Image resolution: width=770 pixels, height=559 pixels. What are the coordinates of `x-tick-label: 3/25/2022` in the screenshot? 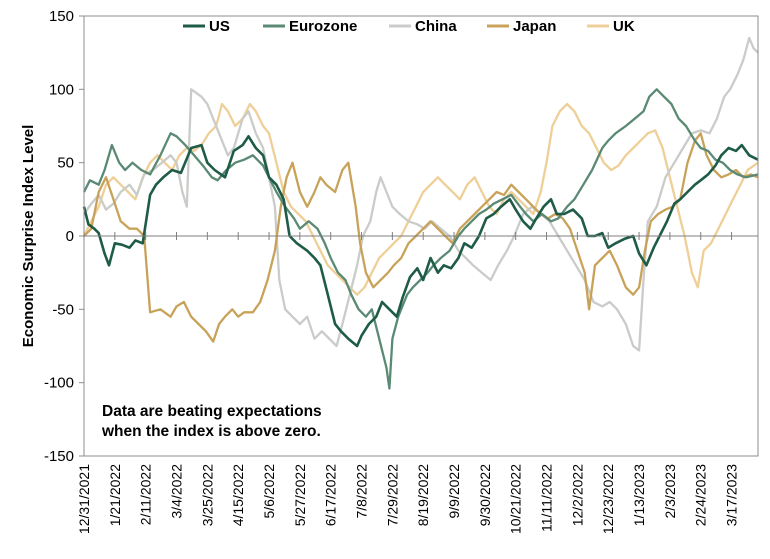 It's located at (207, 495).